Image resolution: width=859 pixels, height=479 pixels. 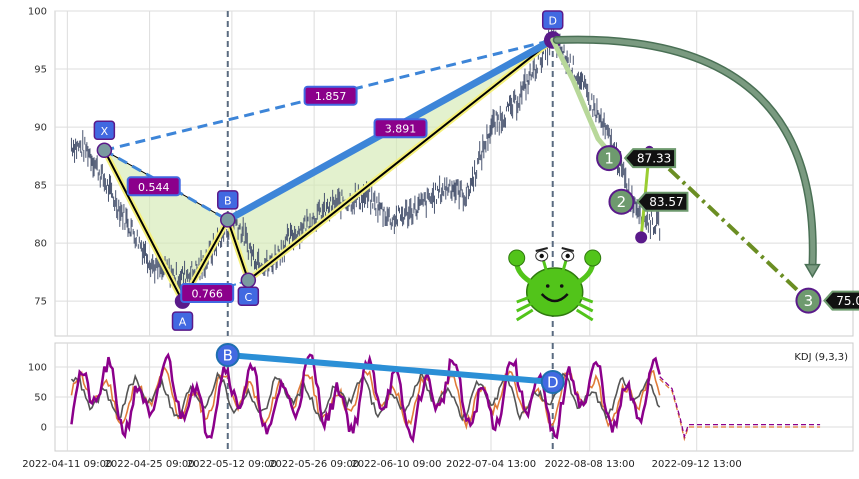 What do you see at coordinates (821, 357) in the screenshot?
I see `indicator-label: KDJ (9,3,3)` at bounding box center [821, 357].